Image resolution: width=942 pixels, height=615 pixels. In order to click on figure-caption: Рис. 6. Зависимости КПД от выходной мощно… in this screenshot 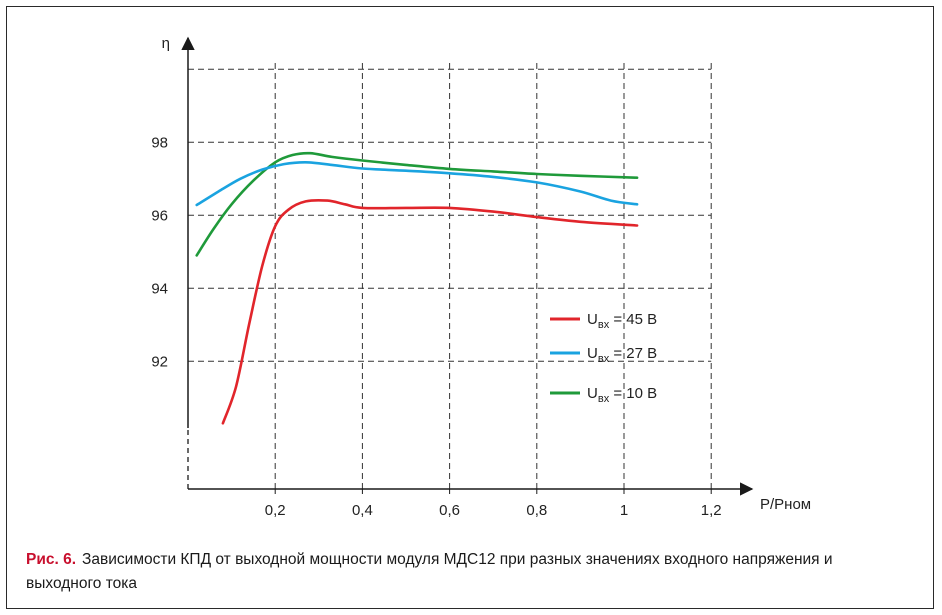, I will do `click(466, 572)`.